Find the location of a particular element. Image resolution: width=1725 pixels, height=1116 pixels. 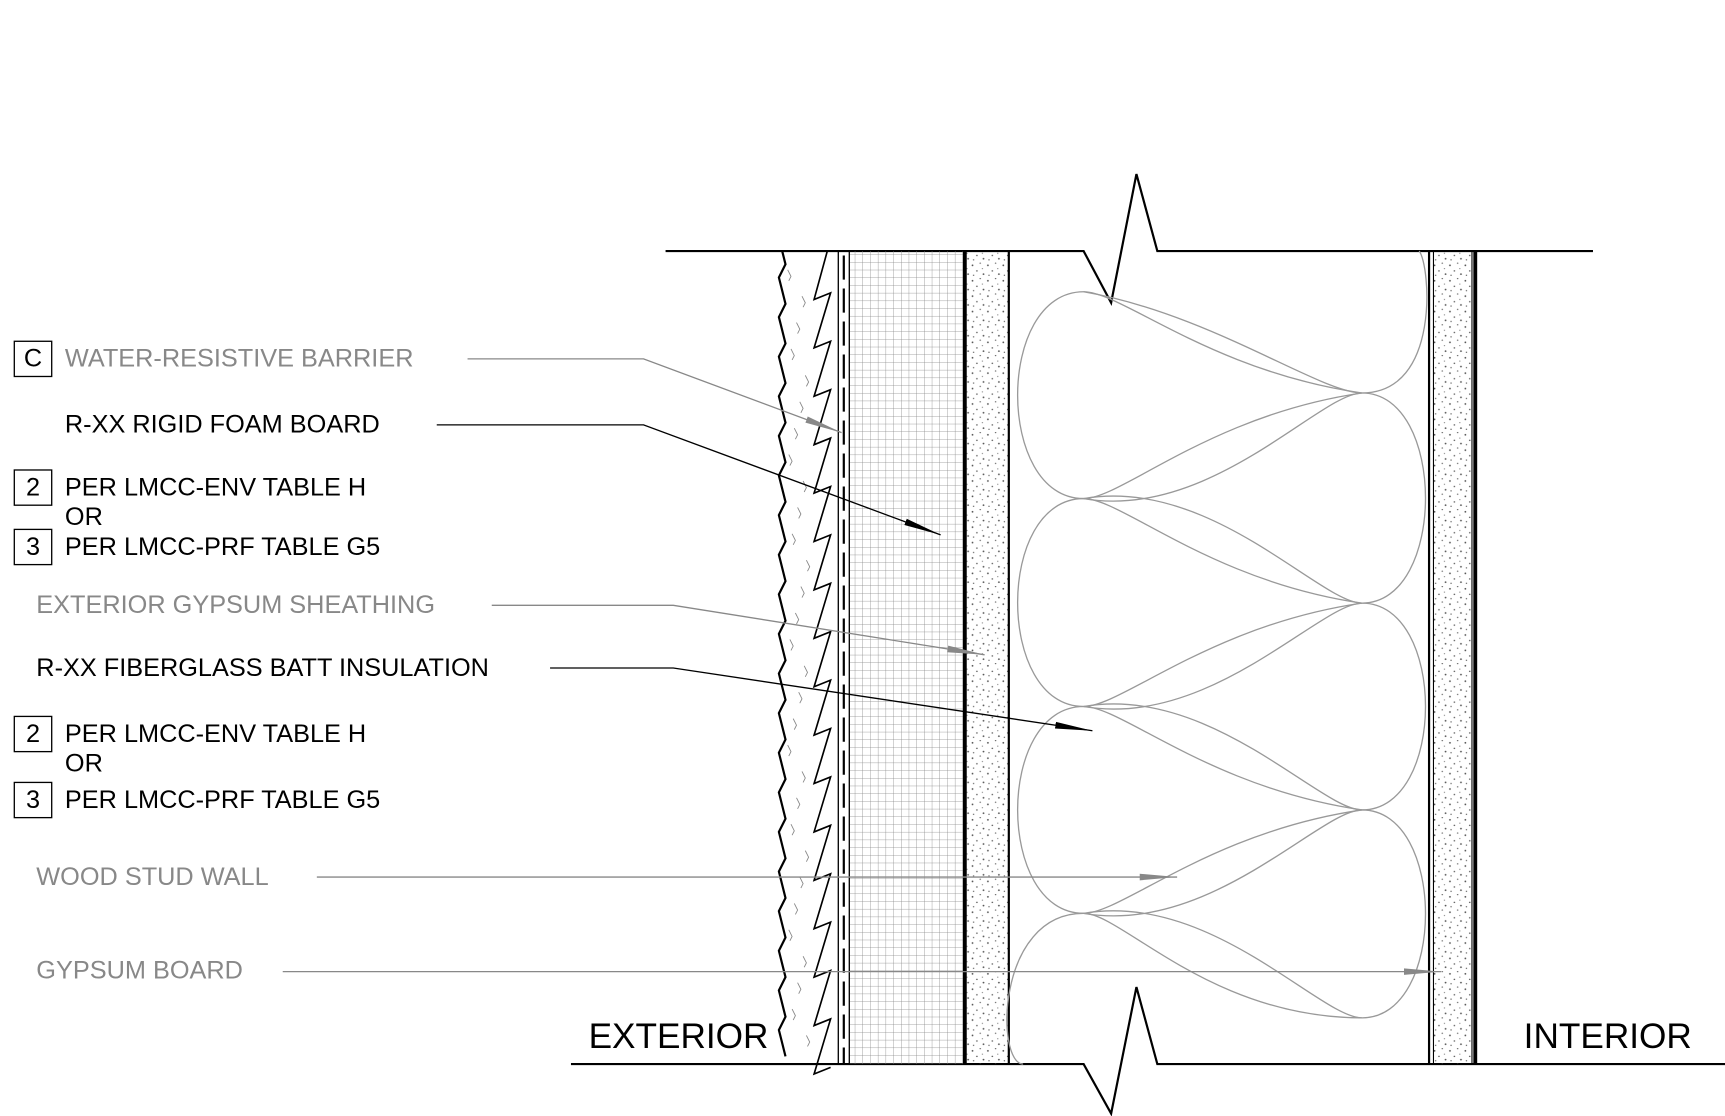

label: R-XX FIBERGLASS BATT INSULATION is located at coordinates (262, 668).